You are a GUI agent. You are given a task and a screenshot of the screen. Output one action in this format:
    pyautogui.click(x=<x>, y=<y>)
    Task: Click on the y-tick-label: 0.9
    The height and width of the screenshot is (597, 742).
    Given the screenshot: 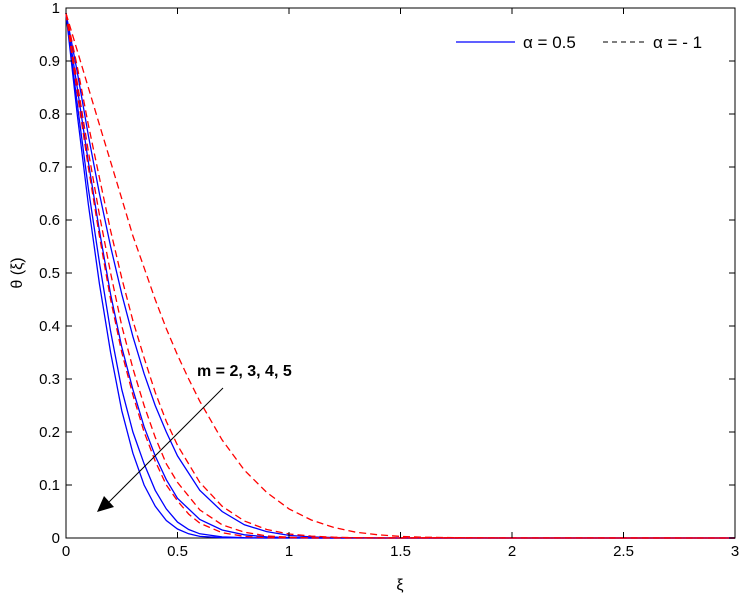 What is the action you would take?
    pyautogui.click(x=49, y=61)
    